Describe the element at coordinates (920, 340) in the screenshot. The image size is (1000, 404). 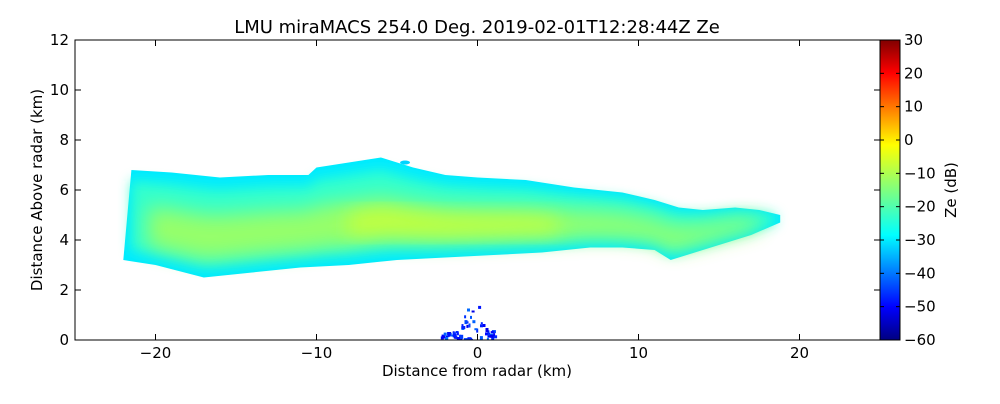
I see `colorbar-tick-label: −60` at that location.